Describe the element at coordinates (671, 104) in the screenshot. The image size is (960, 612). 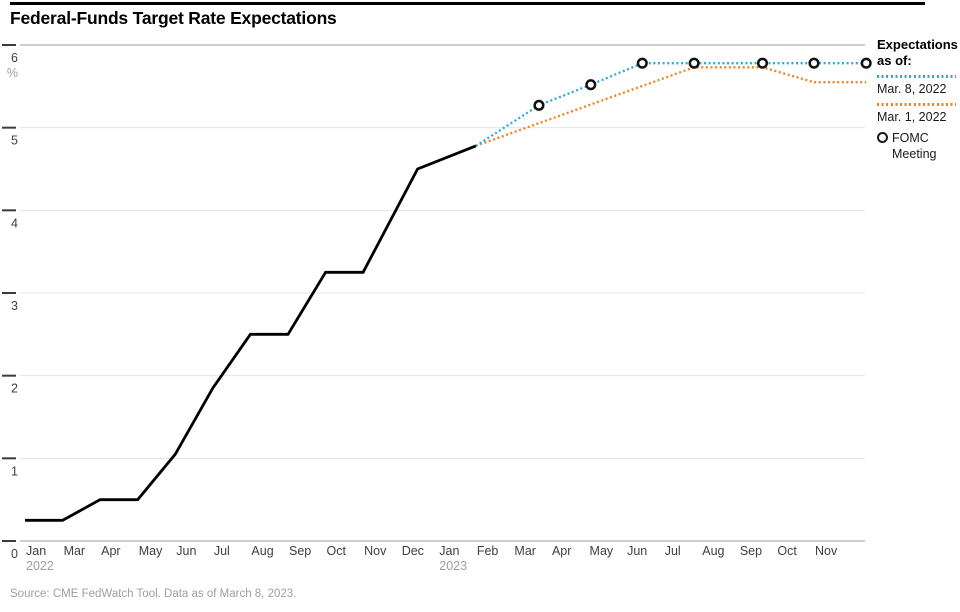
I see `mar8-expectations-line` at that location.